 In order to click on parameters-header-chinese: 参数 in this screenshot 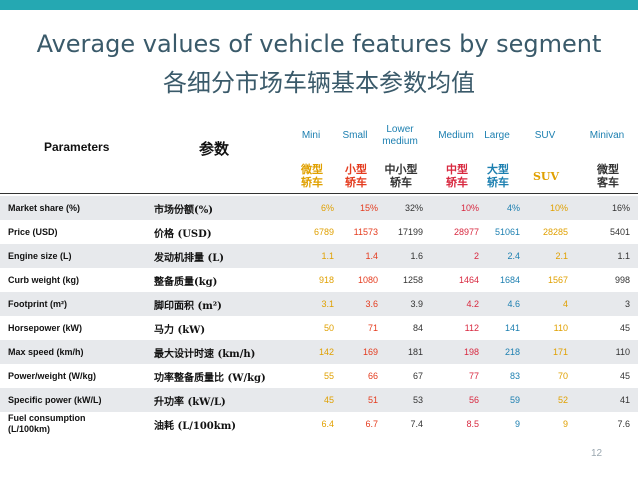, I will do `click(214, 149)`.